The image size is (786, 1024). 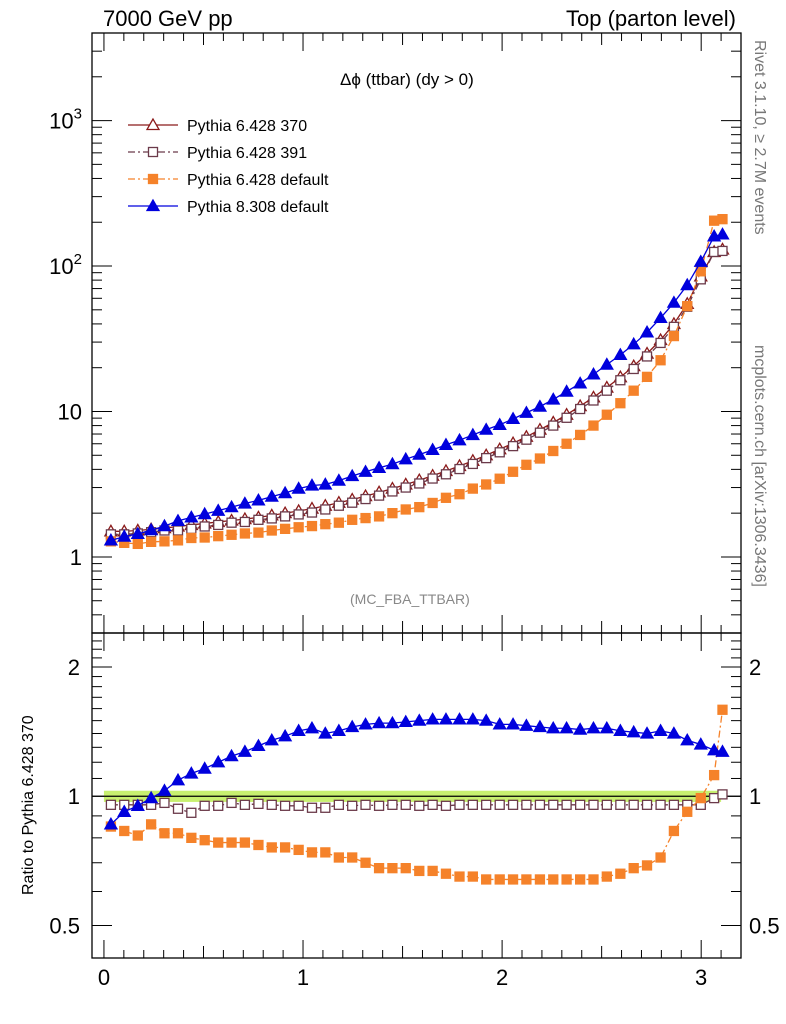 What do you see at coordinates (74, 667) in the screenshot?
I see `ratio-y-tick-label: 2` at bounding box center [74, 667].